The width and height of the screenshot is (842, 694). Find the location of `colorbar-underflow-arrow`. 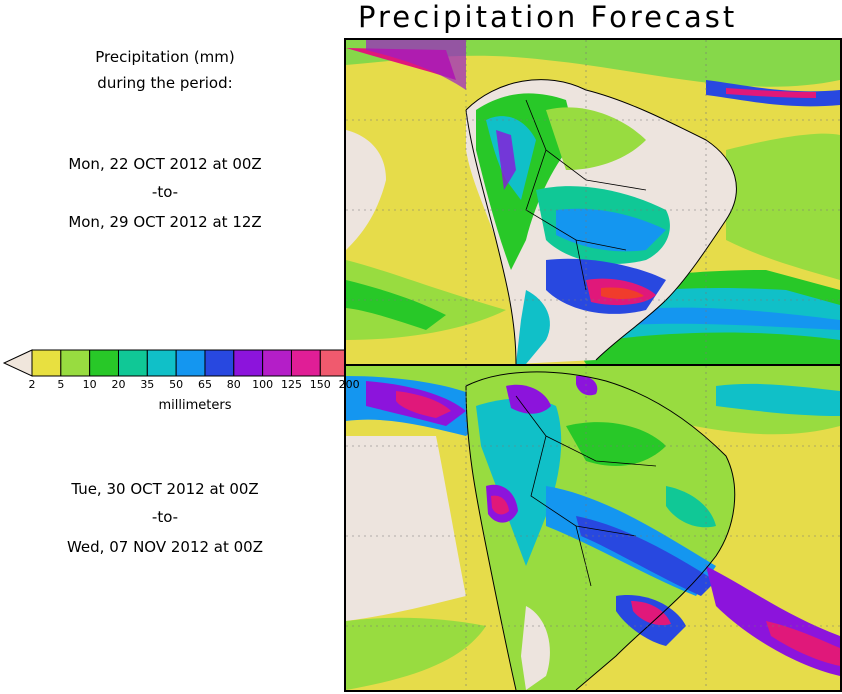

colorbar-underflow-arrow is located at coordinates (17, 363).